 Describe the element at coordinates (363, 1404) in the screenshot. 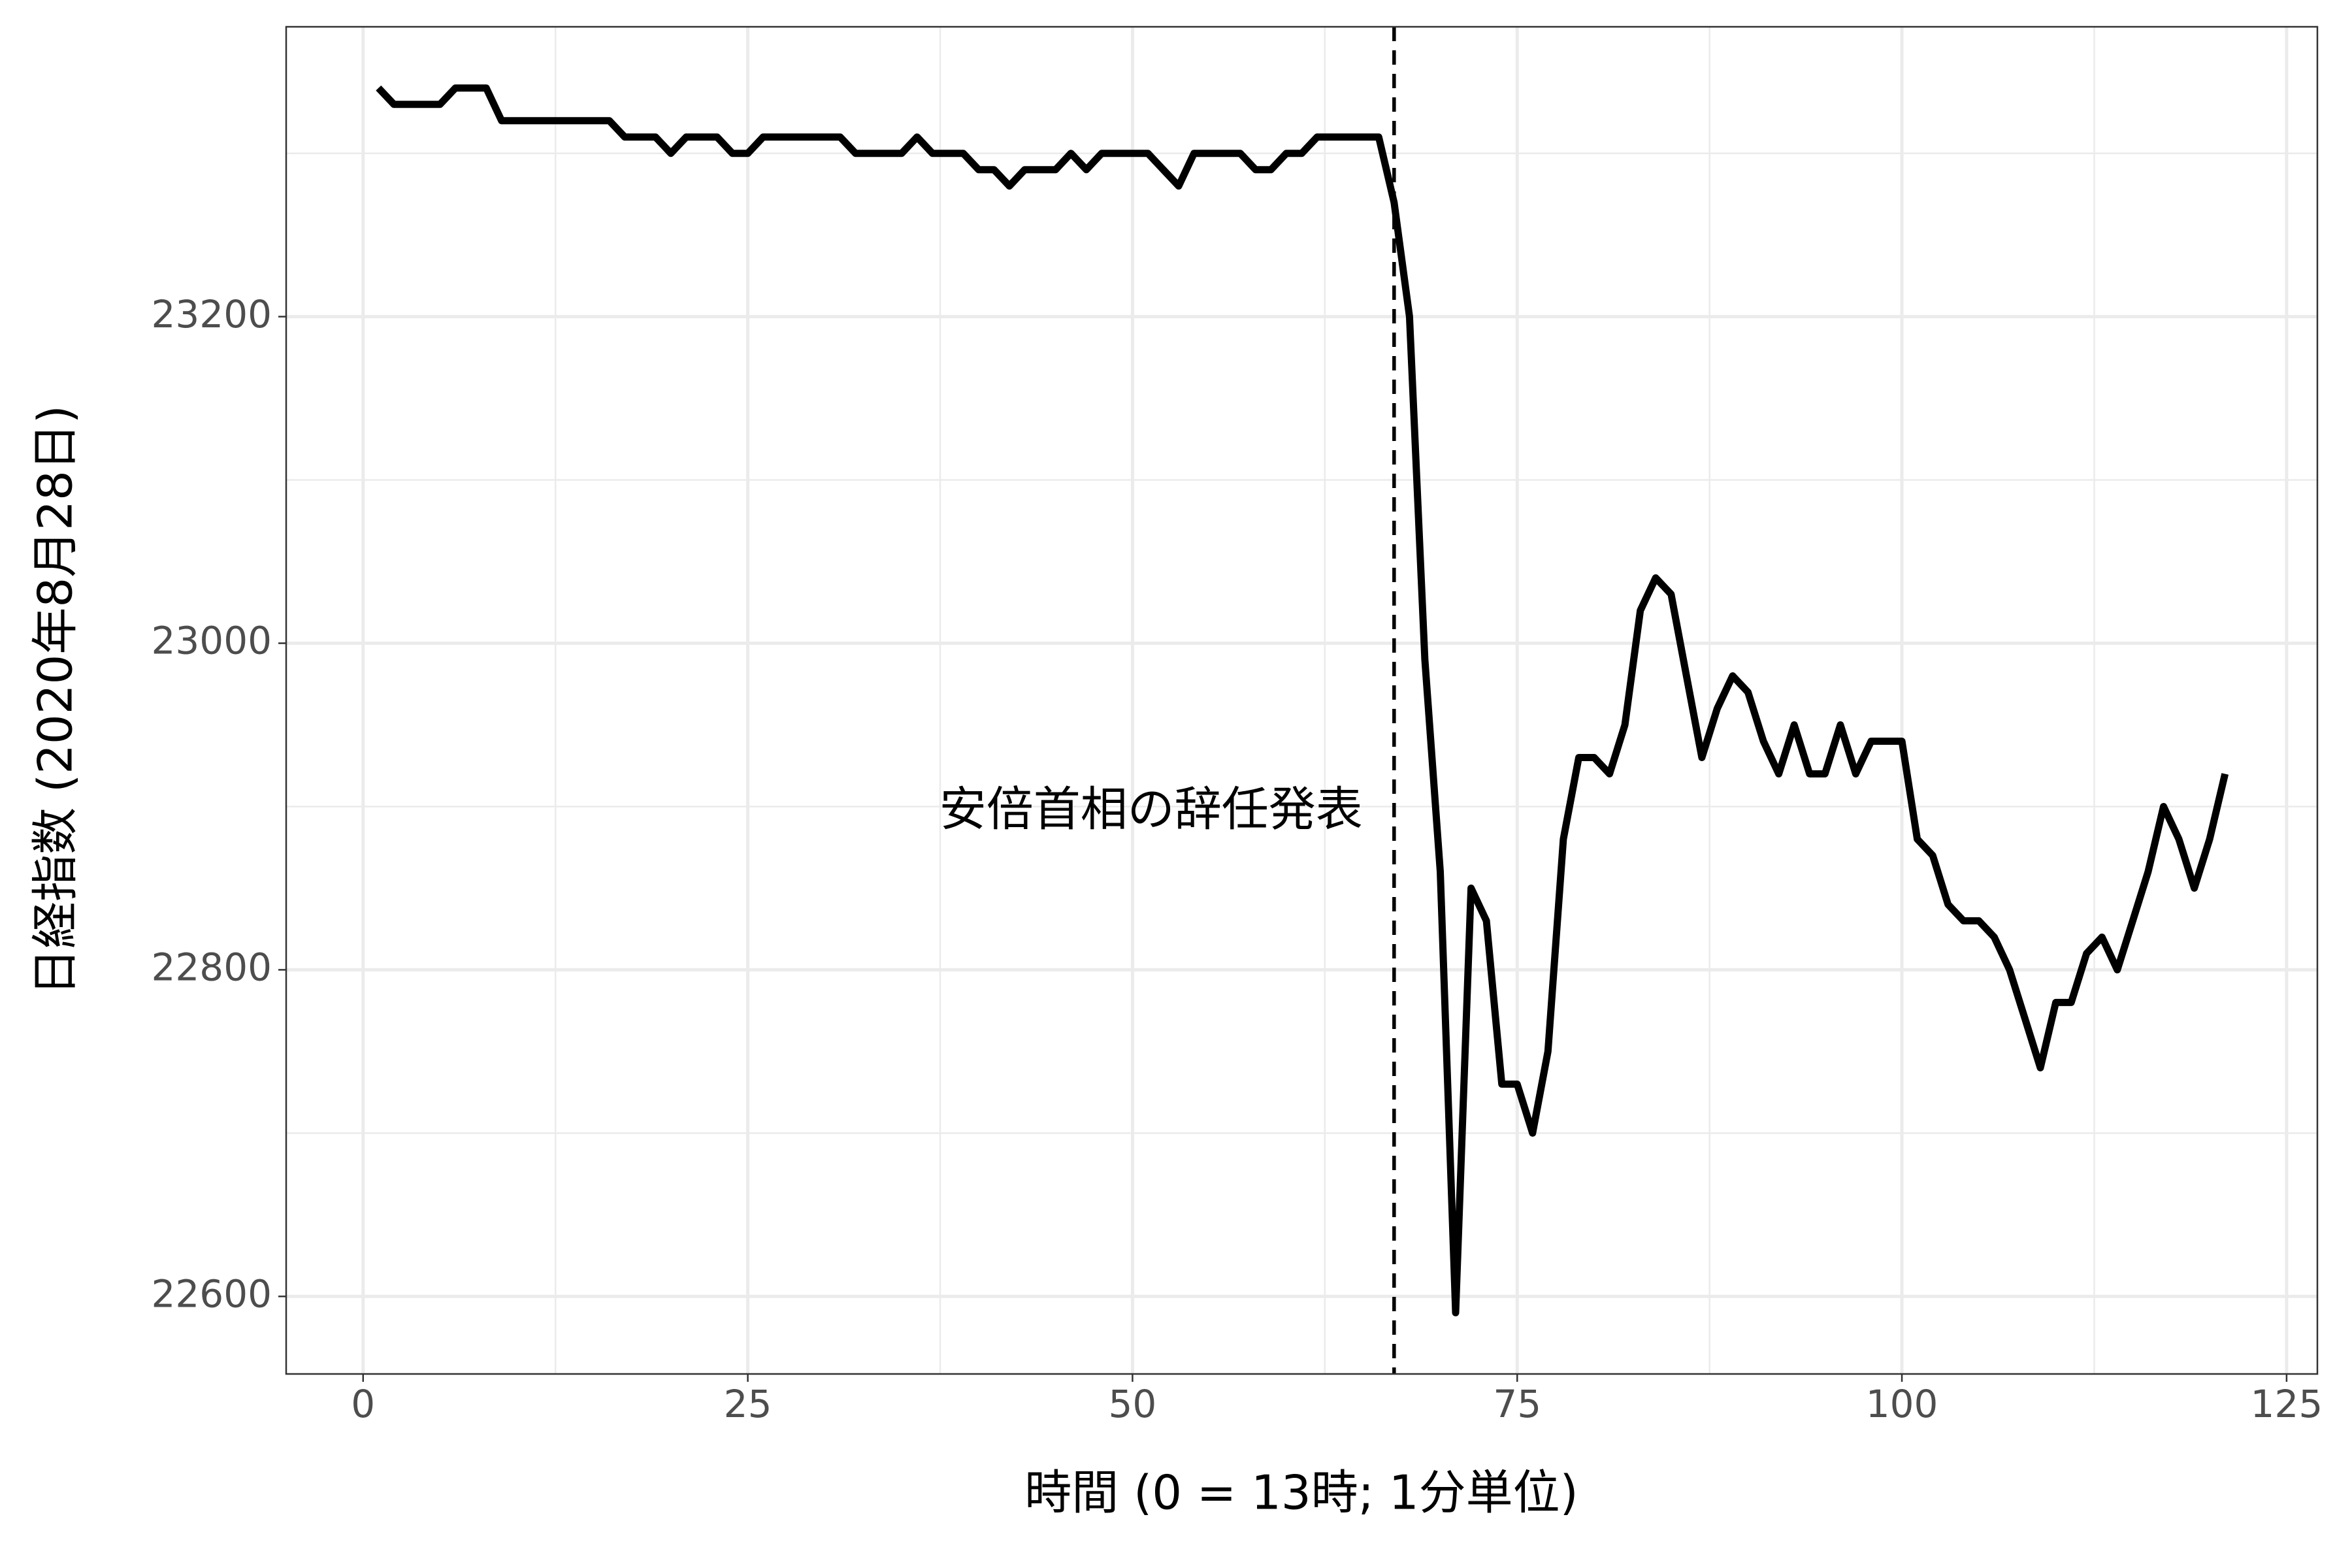

I see `x-tick-label: 0` at that location.